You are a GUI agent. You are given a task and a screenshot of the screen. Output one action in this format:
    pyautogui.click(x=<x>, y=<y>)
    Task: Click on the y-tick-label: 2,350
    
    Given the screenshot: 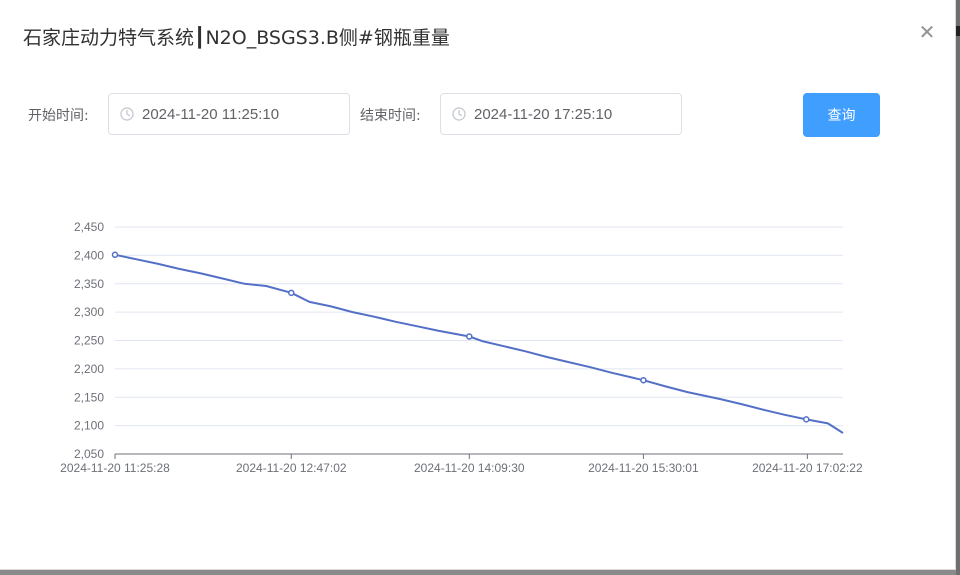 What is the action you would take?
    pyautogui.click(x=89, y=284)
    